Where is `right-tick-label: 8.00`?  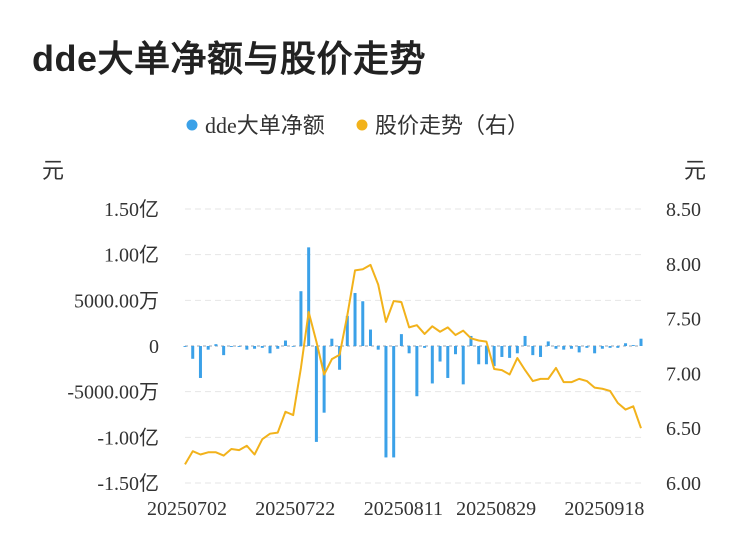
right-tick-label: 8.00 is located at coordinates (683, 265).